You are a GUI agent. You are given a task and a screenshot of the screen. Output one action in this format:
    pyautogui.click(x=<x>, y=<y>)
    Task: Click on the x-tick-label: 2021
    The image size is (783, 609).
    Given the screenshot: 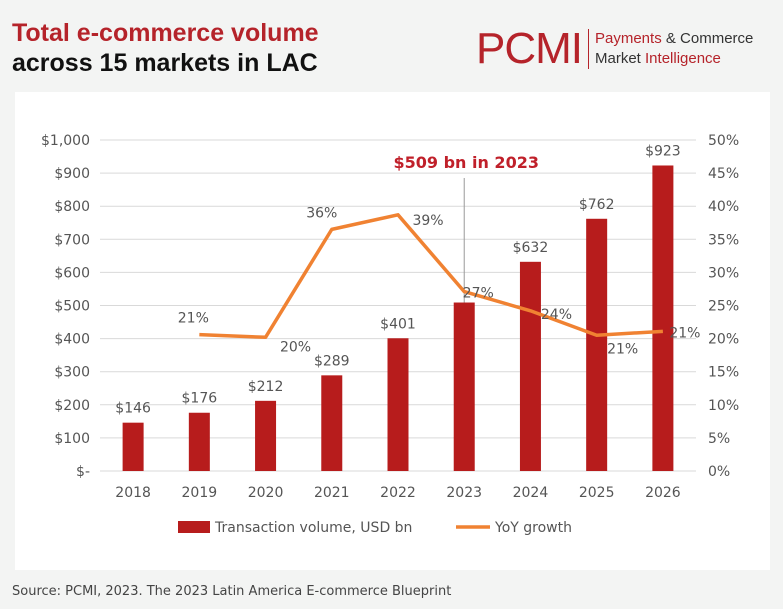 What is the action you would take?
    pyautogui.click(x=332, y=493)
    